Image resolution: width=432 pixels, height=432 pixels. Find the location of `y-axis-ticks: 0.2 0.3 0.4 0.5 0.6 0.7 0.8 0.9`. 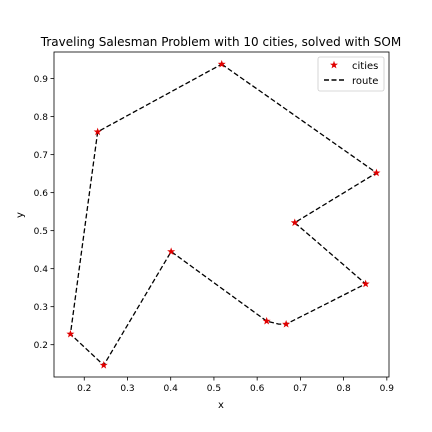

y-axis-ticks: 0.2 0.3 0.4 0.5 0.6 0.7 0.8 0.9 is located at coordinates (44, 213).